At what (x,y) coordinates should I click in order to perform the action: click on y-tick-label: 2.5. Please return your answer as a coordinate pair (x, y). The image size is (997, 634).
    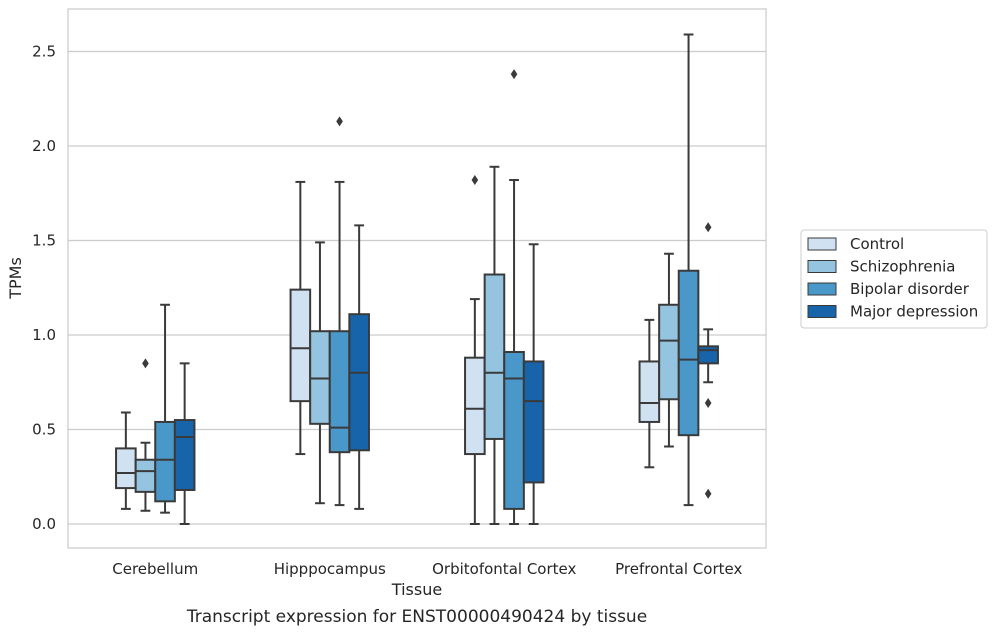
    Looking at the image, I should click on (44, 52).